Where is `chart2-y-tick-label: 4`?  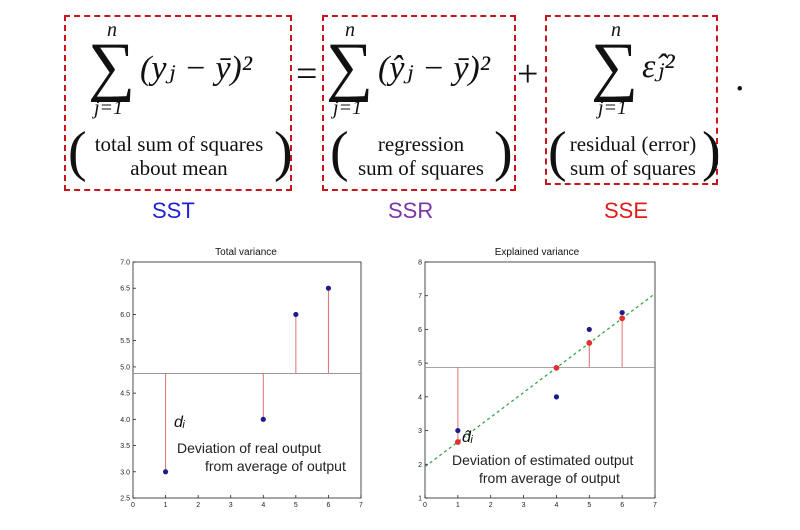
chart2-y-tick-label: 4 is located at coordinates (420, 397).